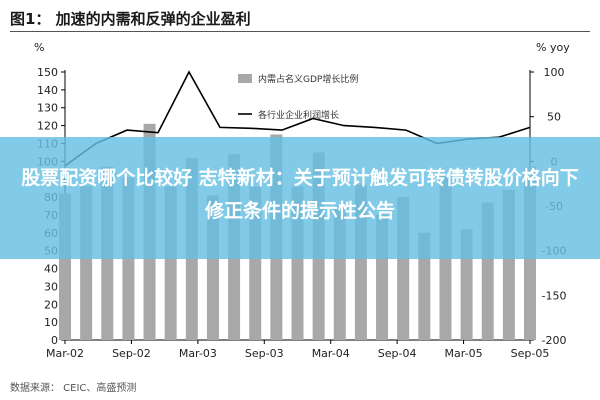 Image resolution: width=600 pixels, height=400 pixels. Describe the element at coordinates (424, 286) in the screenshot. I see `bar` at that location.